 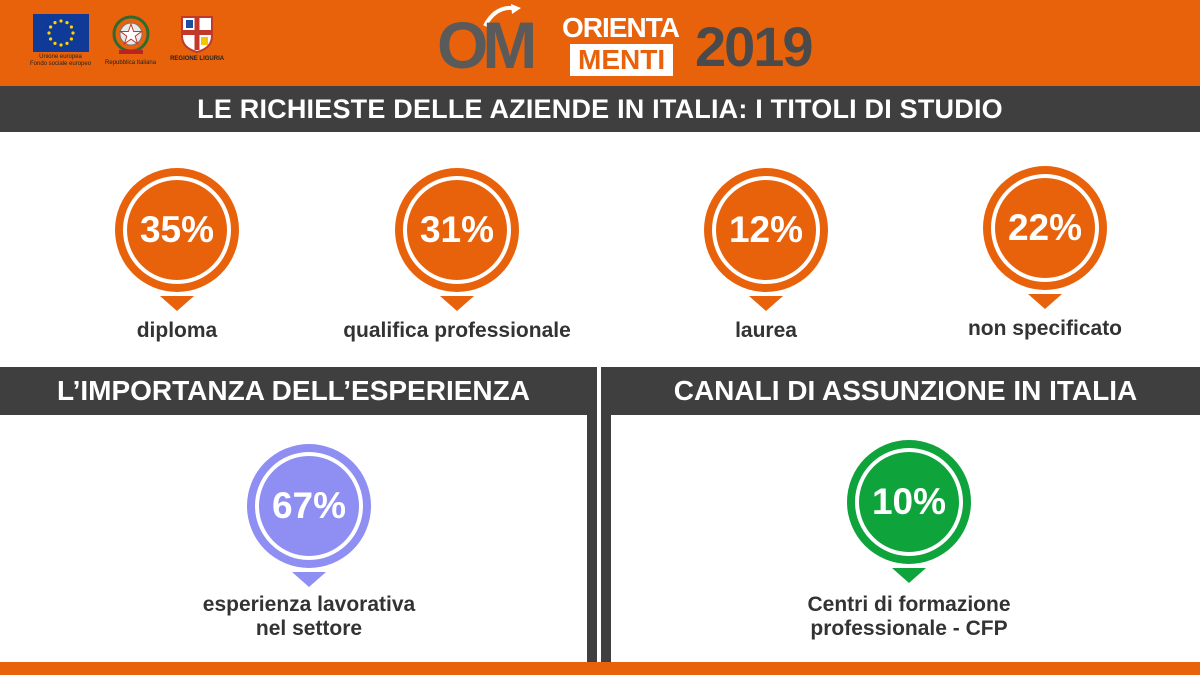 I want to click on stat-circle: 10%, so click(x=909, y=502).